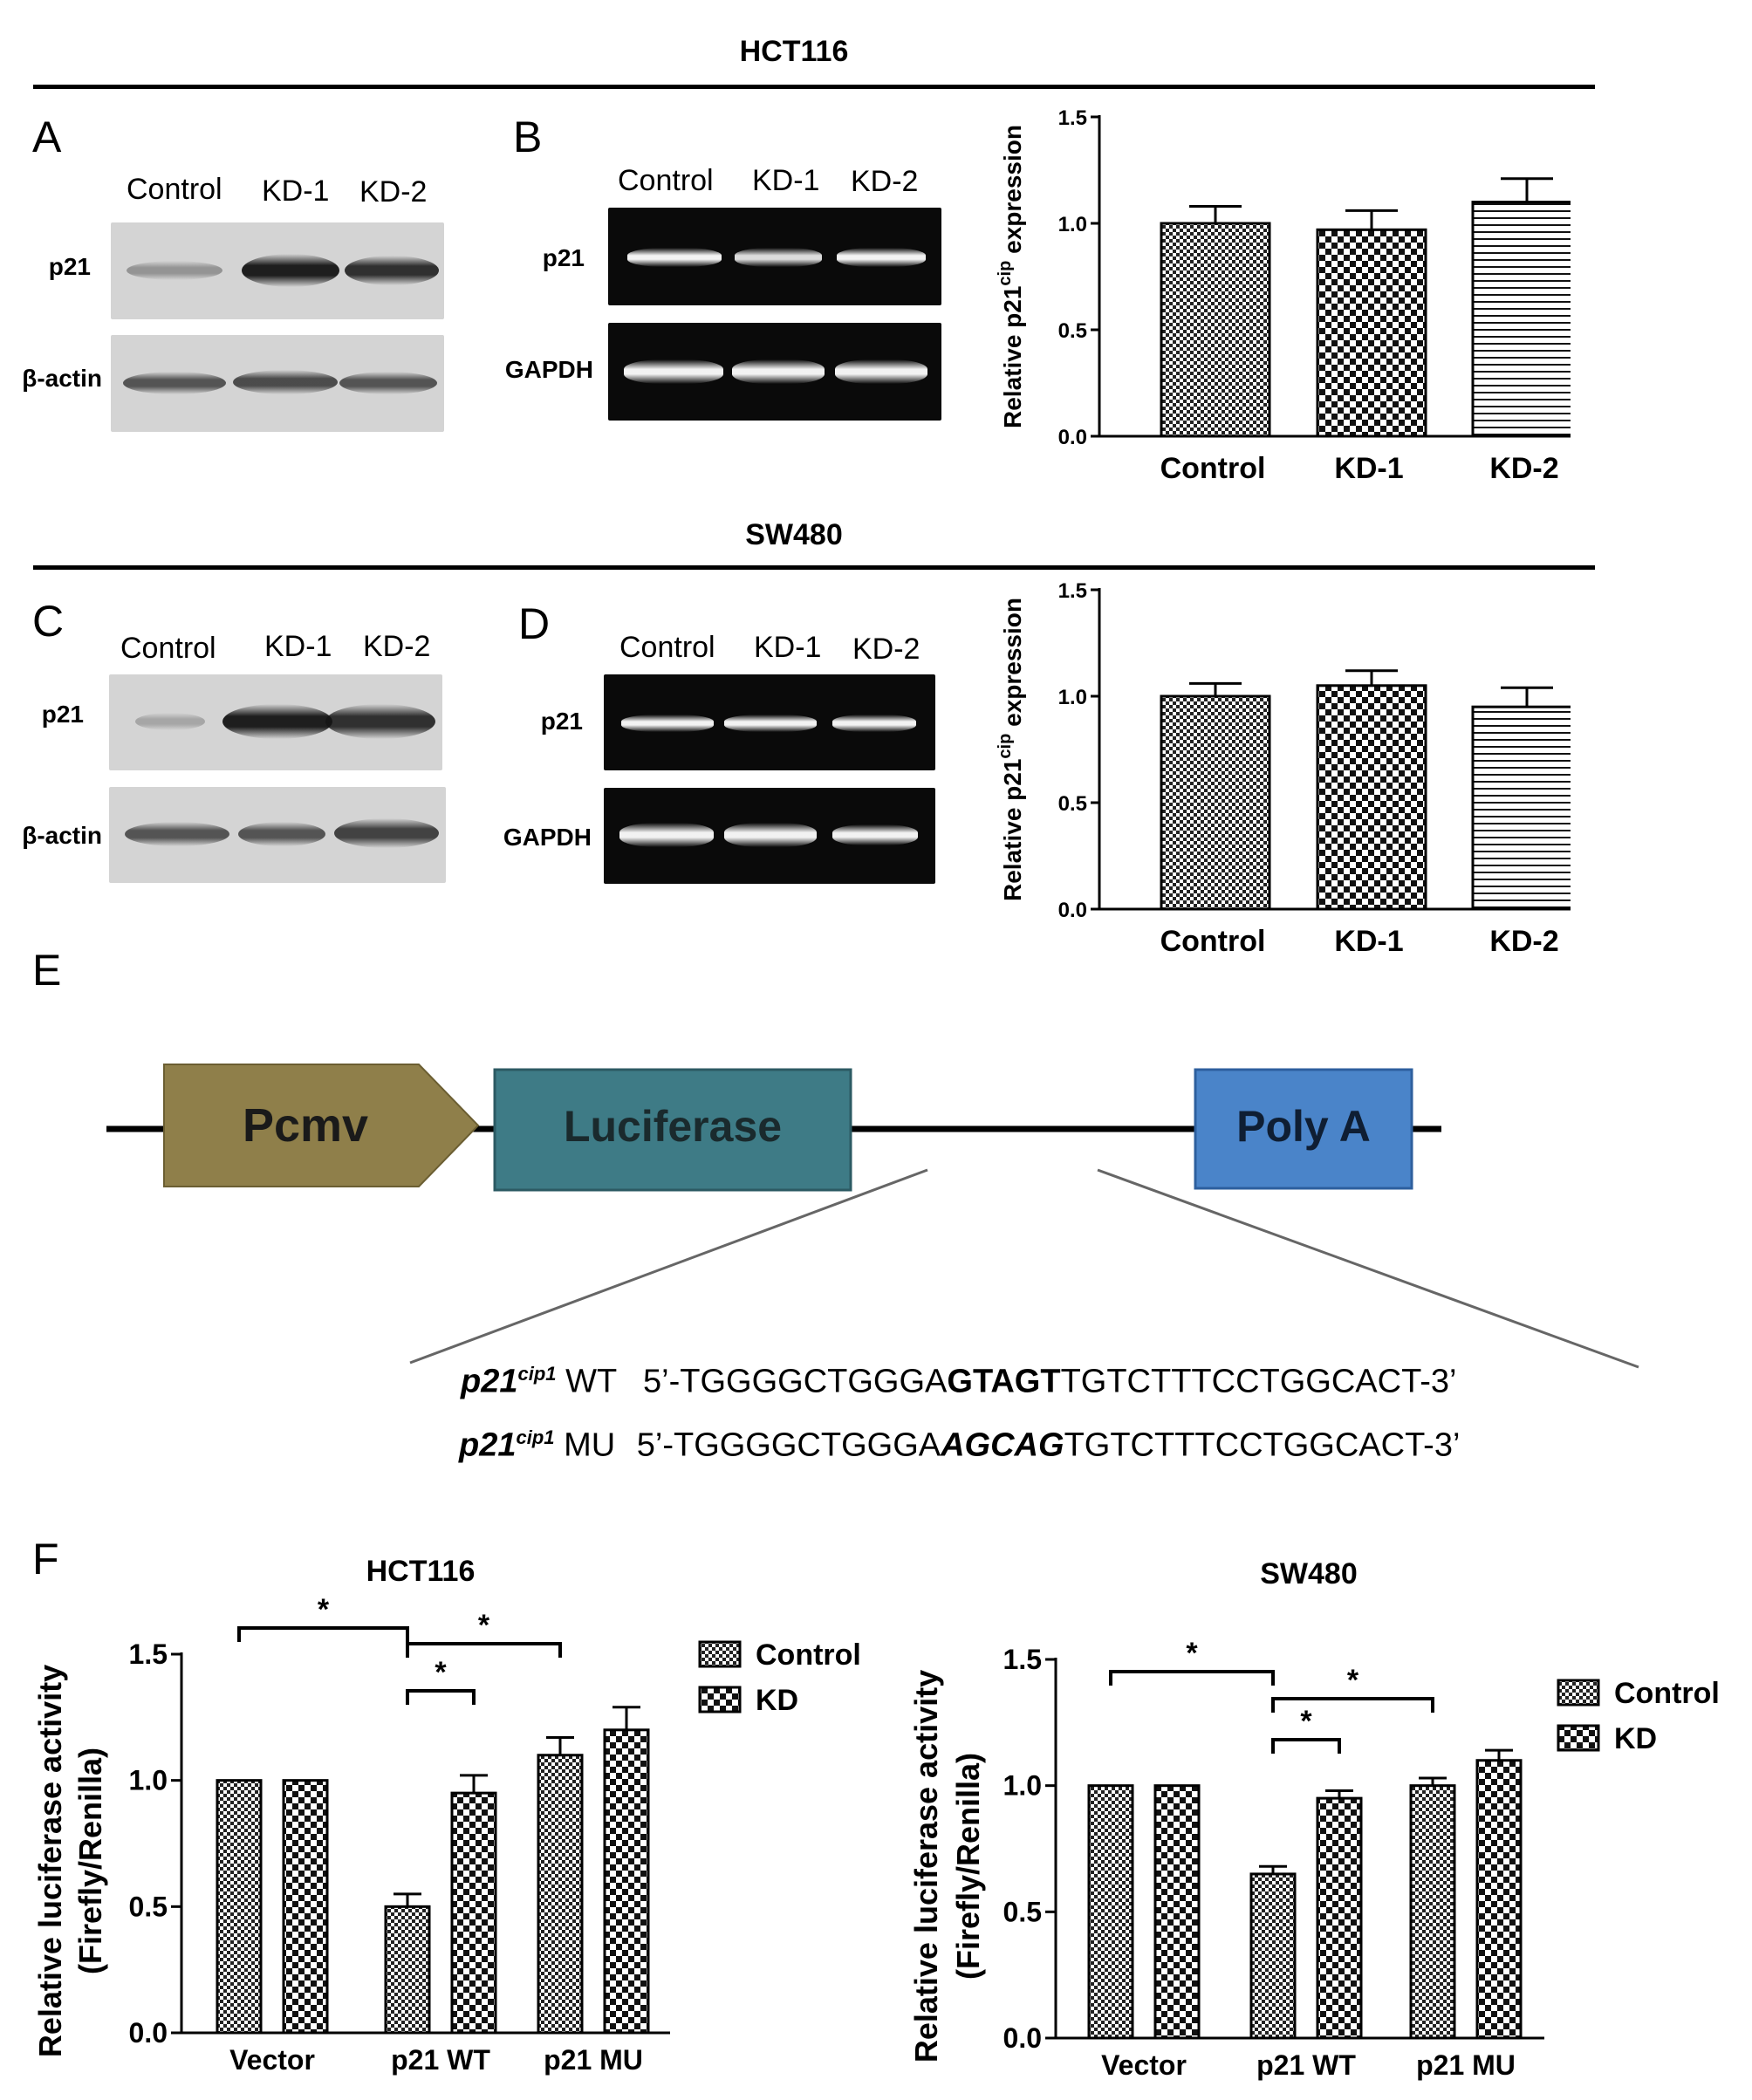 This screenshot has height=2100, width=1752. What do you see at coordinates (795, 1382) in the screenshot?
I see `seq-wt-prefix: 5’-TGGGGCTGGGA` at bounding box center [795, 1382].